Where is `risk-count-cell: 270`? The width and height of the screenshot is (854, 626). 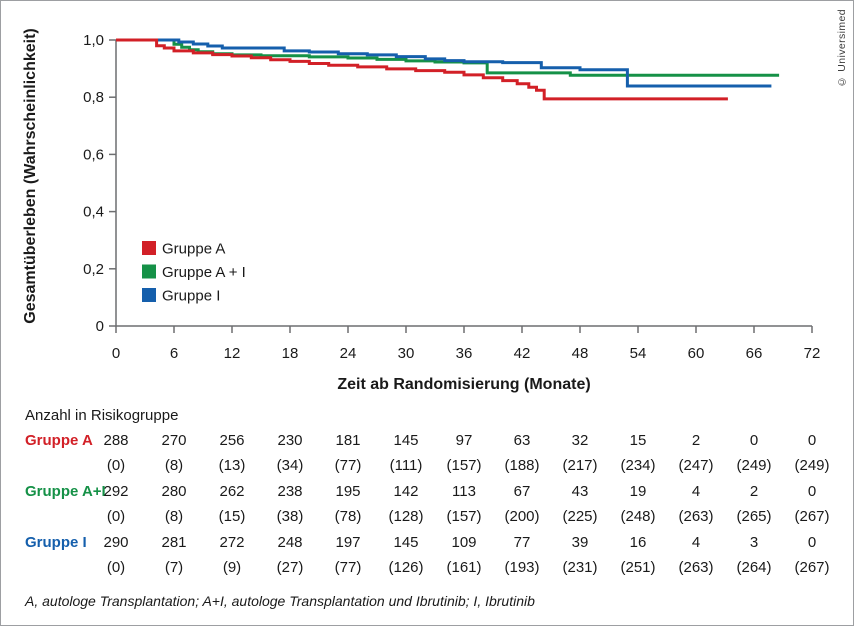 risk-count-cell: 270 is located at coordinates (174, 440).